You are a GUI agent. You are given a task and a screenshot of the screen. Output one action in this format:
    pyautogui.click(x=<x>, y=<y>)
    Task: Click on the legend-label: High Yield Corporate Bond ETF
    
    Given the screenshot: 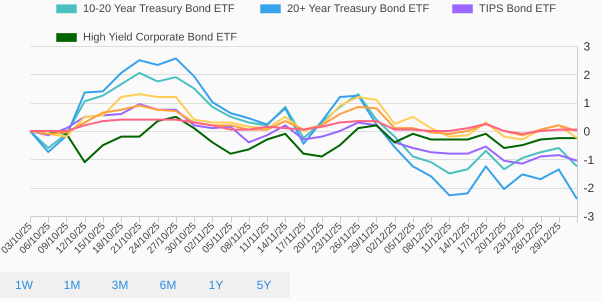 What is the action you would take?
    pyautogui.click(x=160, y=38)
    